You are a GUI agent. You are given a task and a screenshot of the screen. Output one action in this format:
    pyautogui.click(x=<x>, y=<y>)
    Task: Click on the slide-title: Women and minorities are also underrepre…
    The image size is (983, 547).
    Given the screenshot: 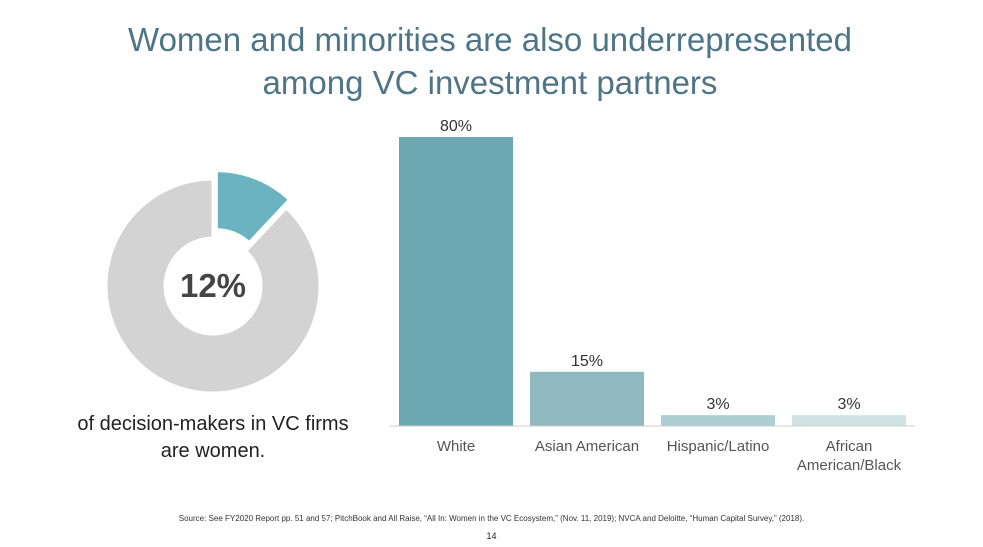 What is the action you would take?
    pyautogui.click(x=490, y=61)
    